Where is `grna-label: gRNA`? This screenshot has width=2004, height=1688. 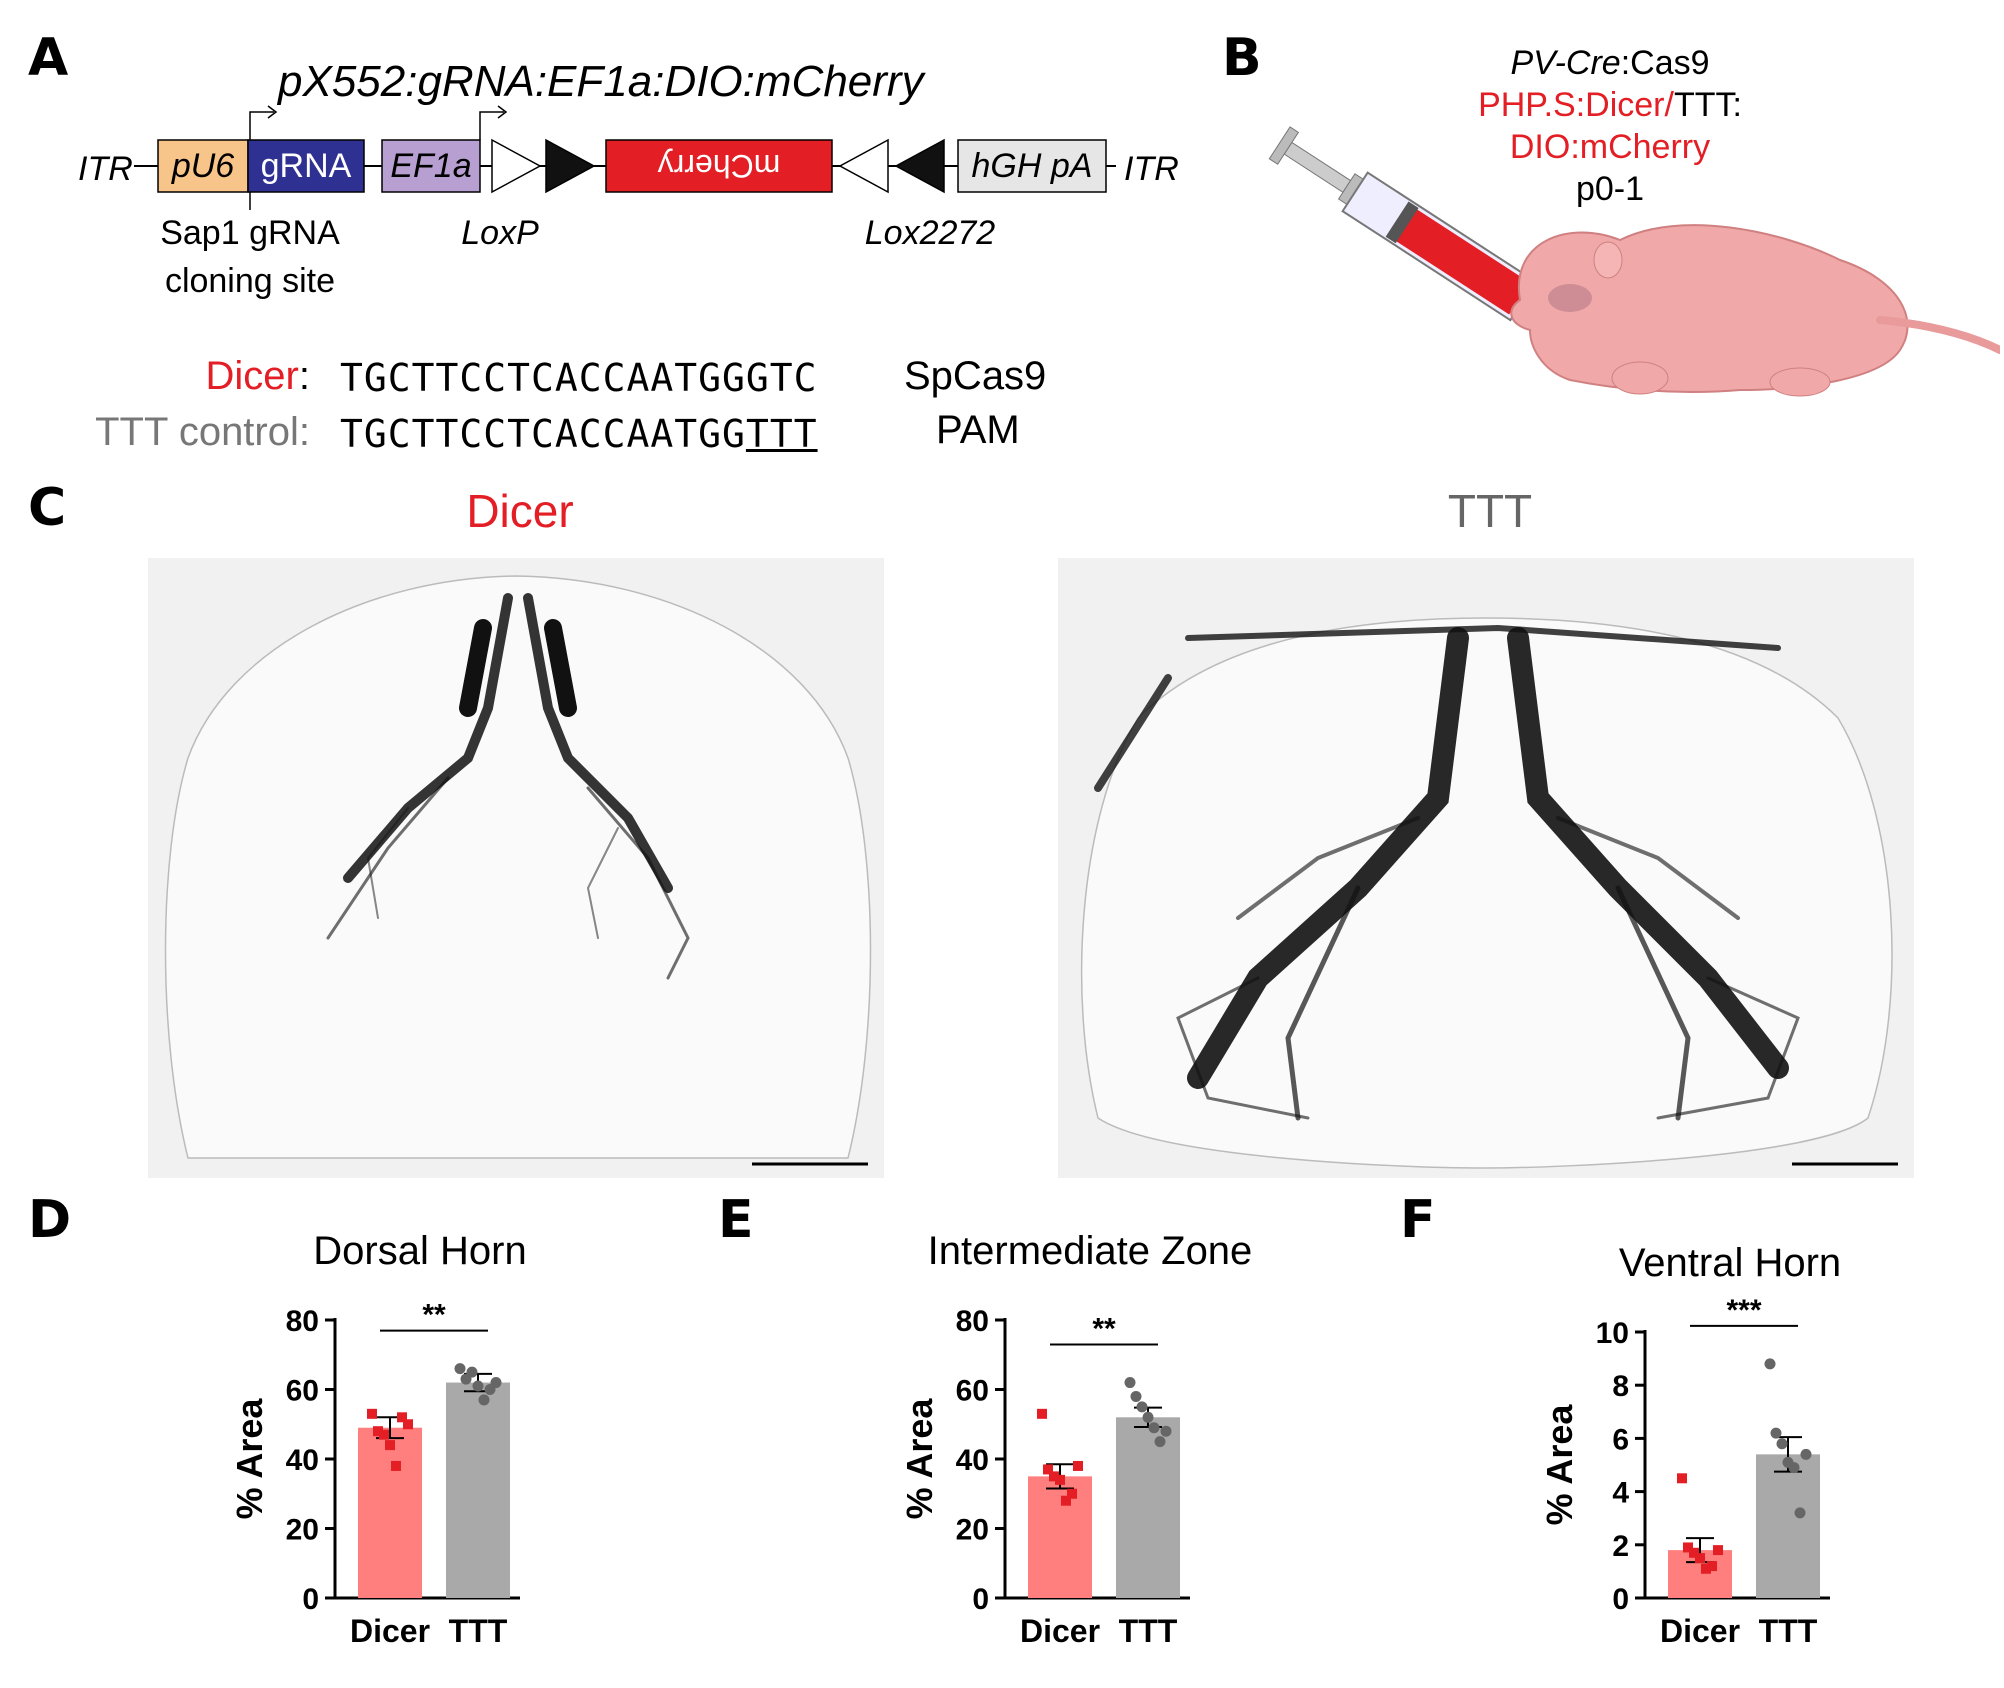 grna-label: gRNA is located at coordinates (306, 166).